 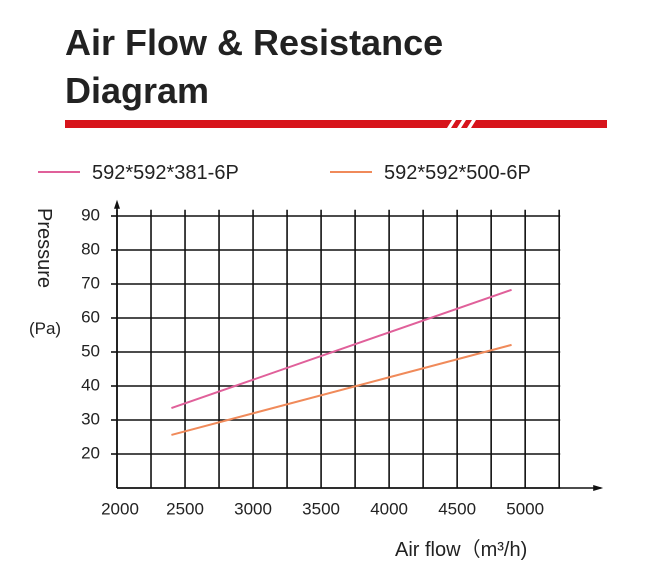 What do you see at coordinates (165, 173) in the screenshot?
I see `legend-label: 592*592*381-6P` at bounding box center [165, 173].